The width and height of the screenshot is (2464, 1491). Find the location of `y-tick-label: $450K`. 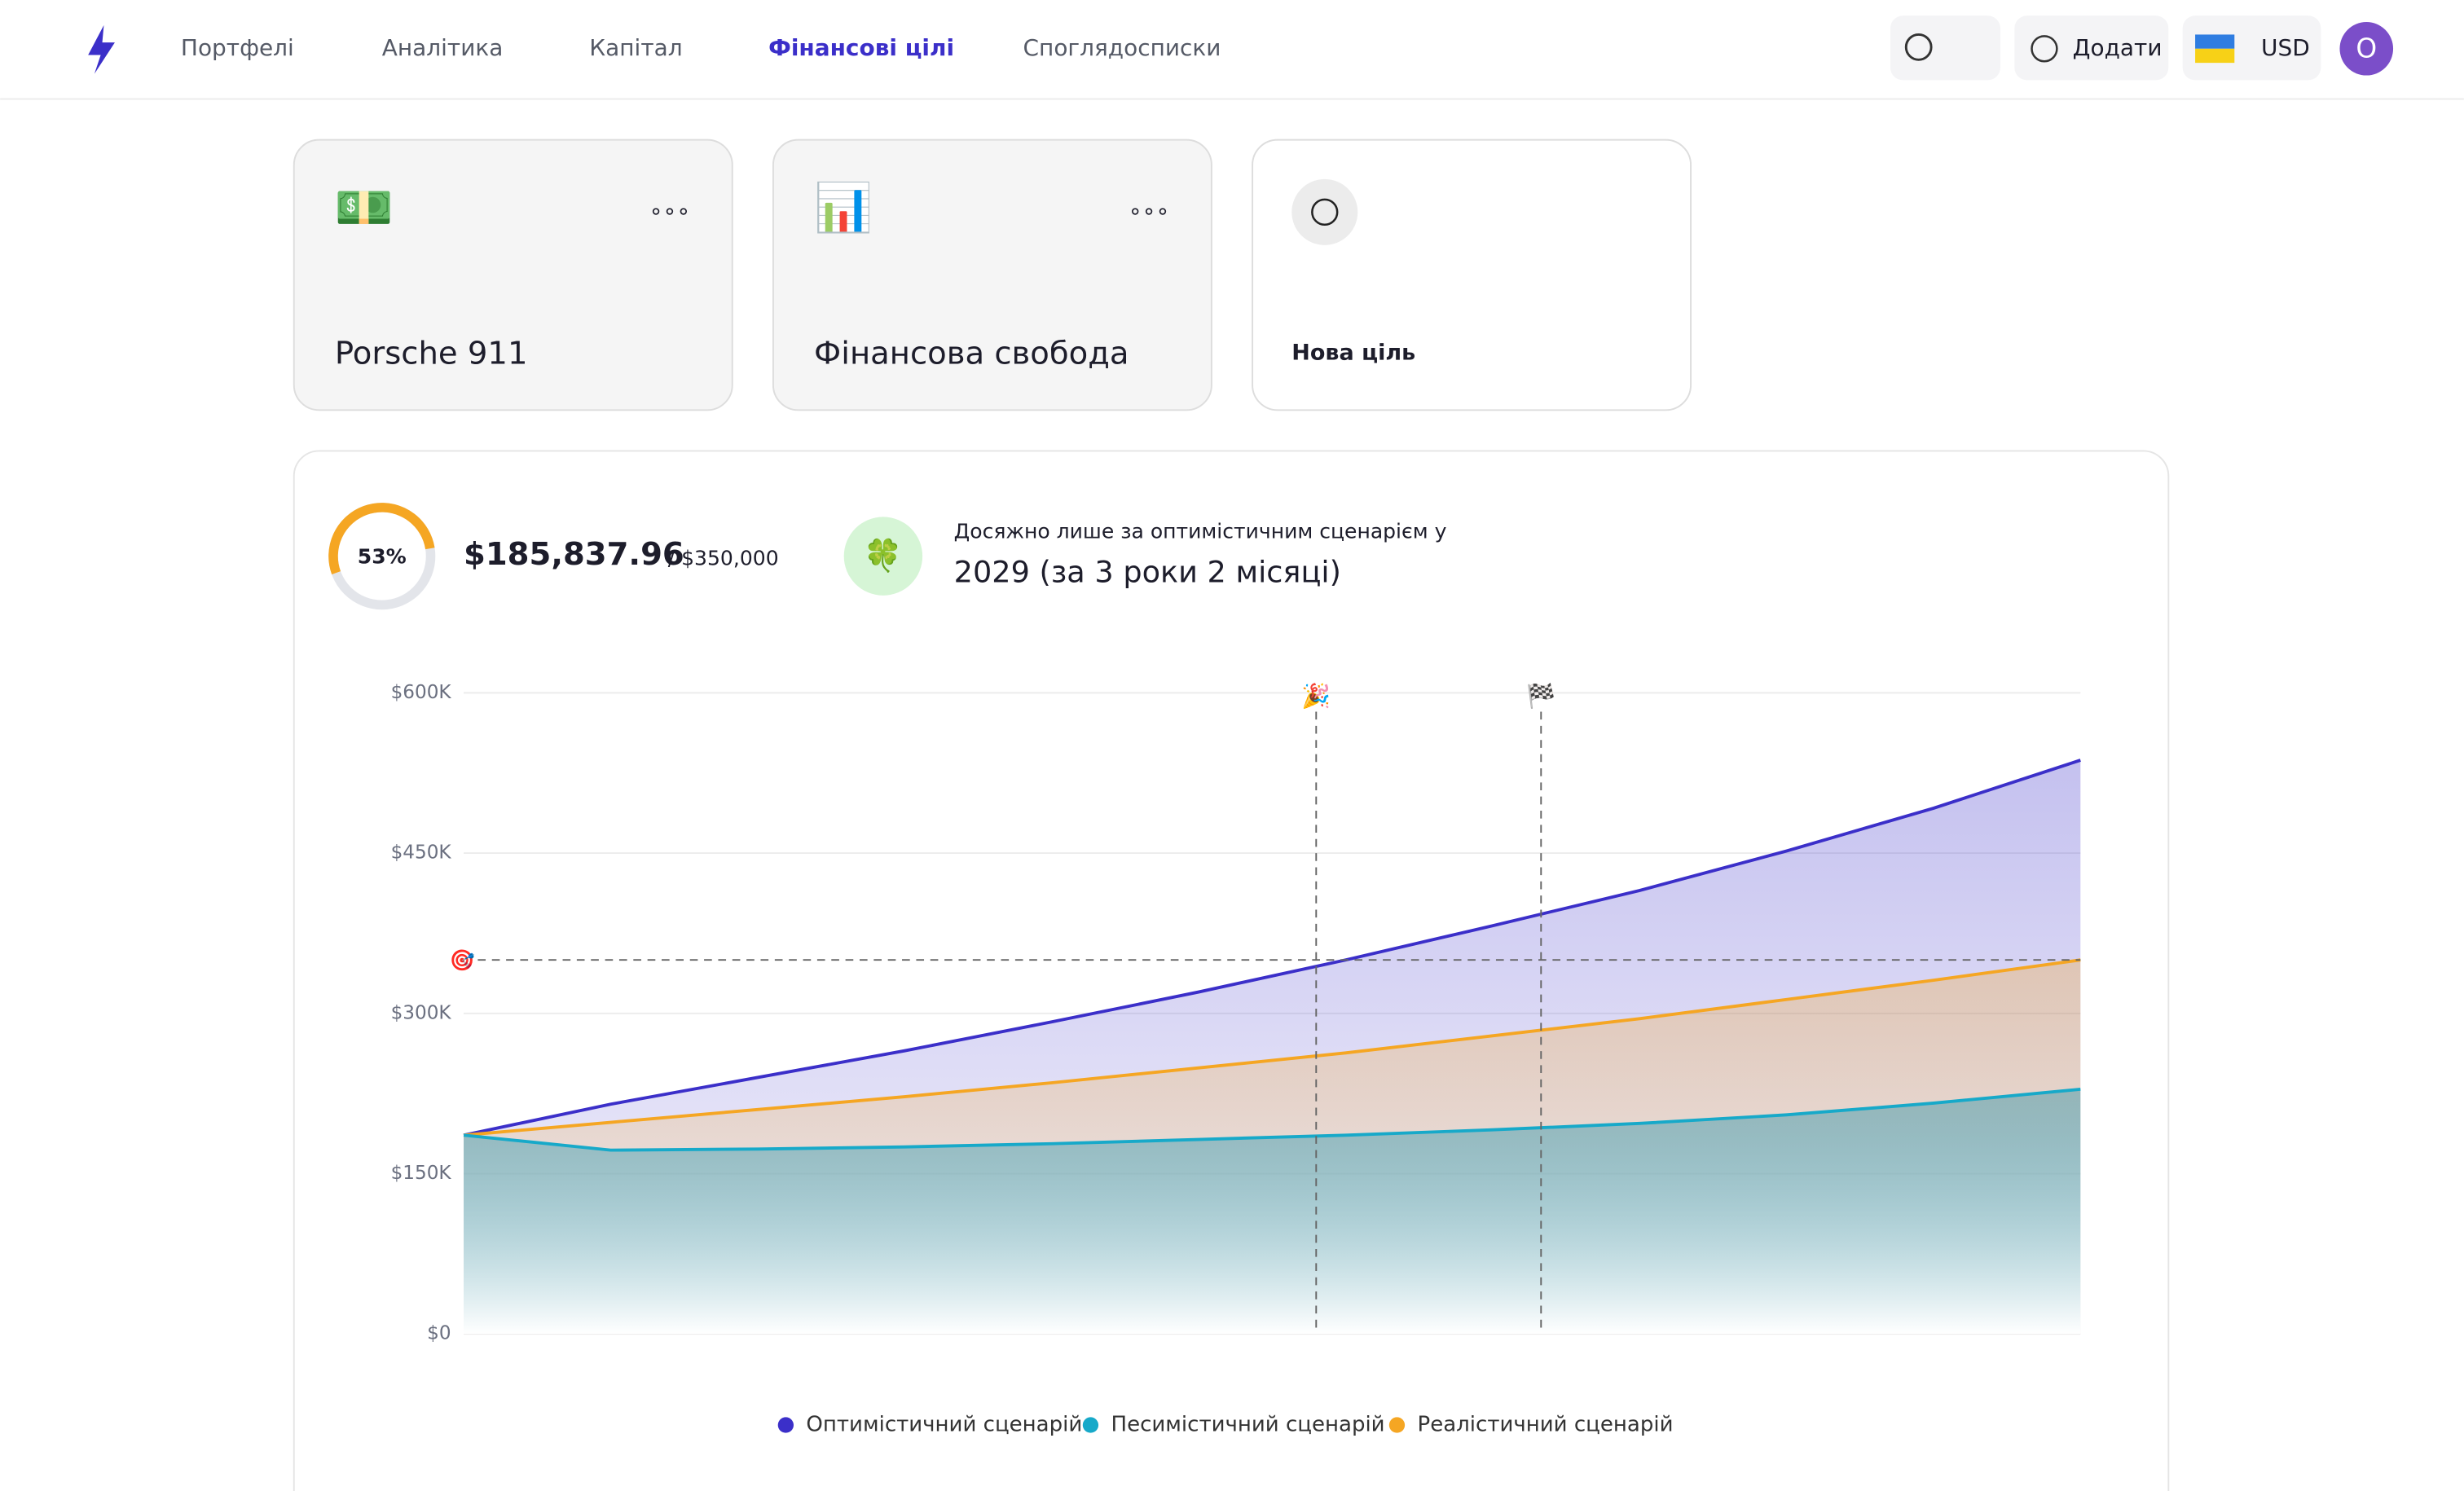

y-tick-label: $450K is located at coordinates (421, 853).